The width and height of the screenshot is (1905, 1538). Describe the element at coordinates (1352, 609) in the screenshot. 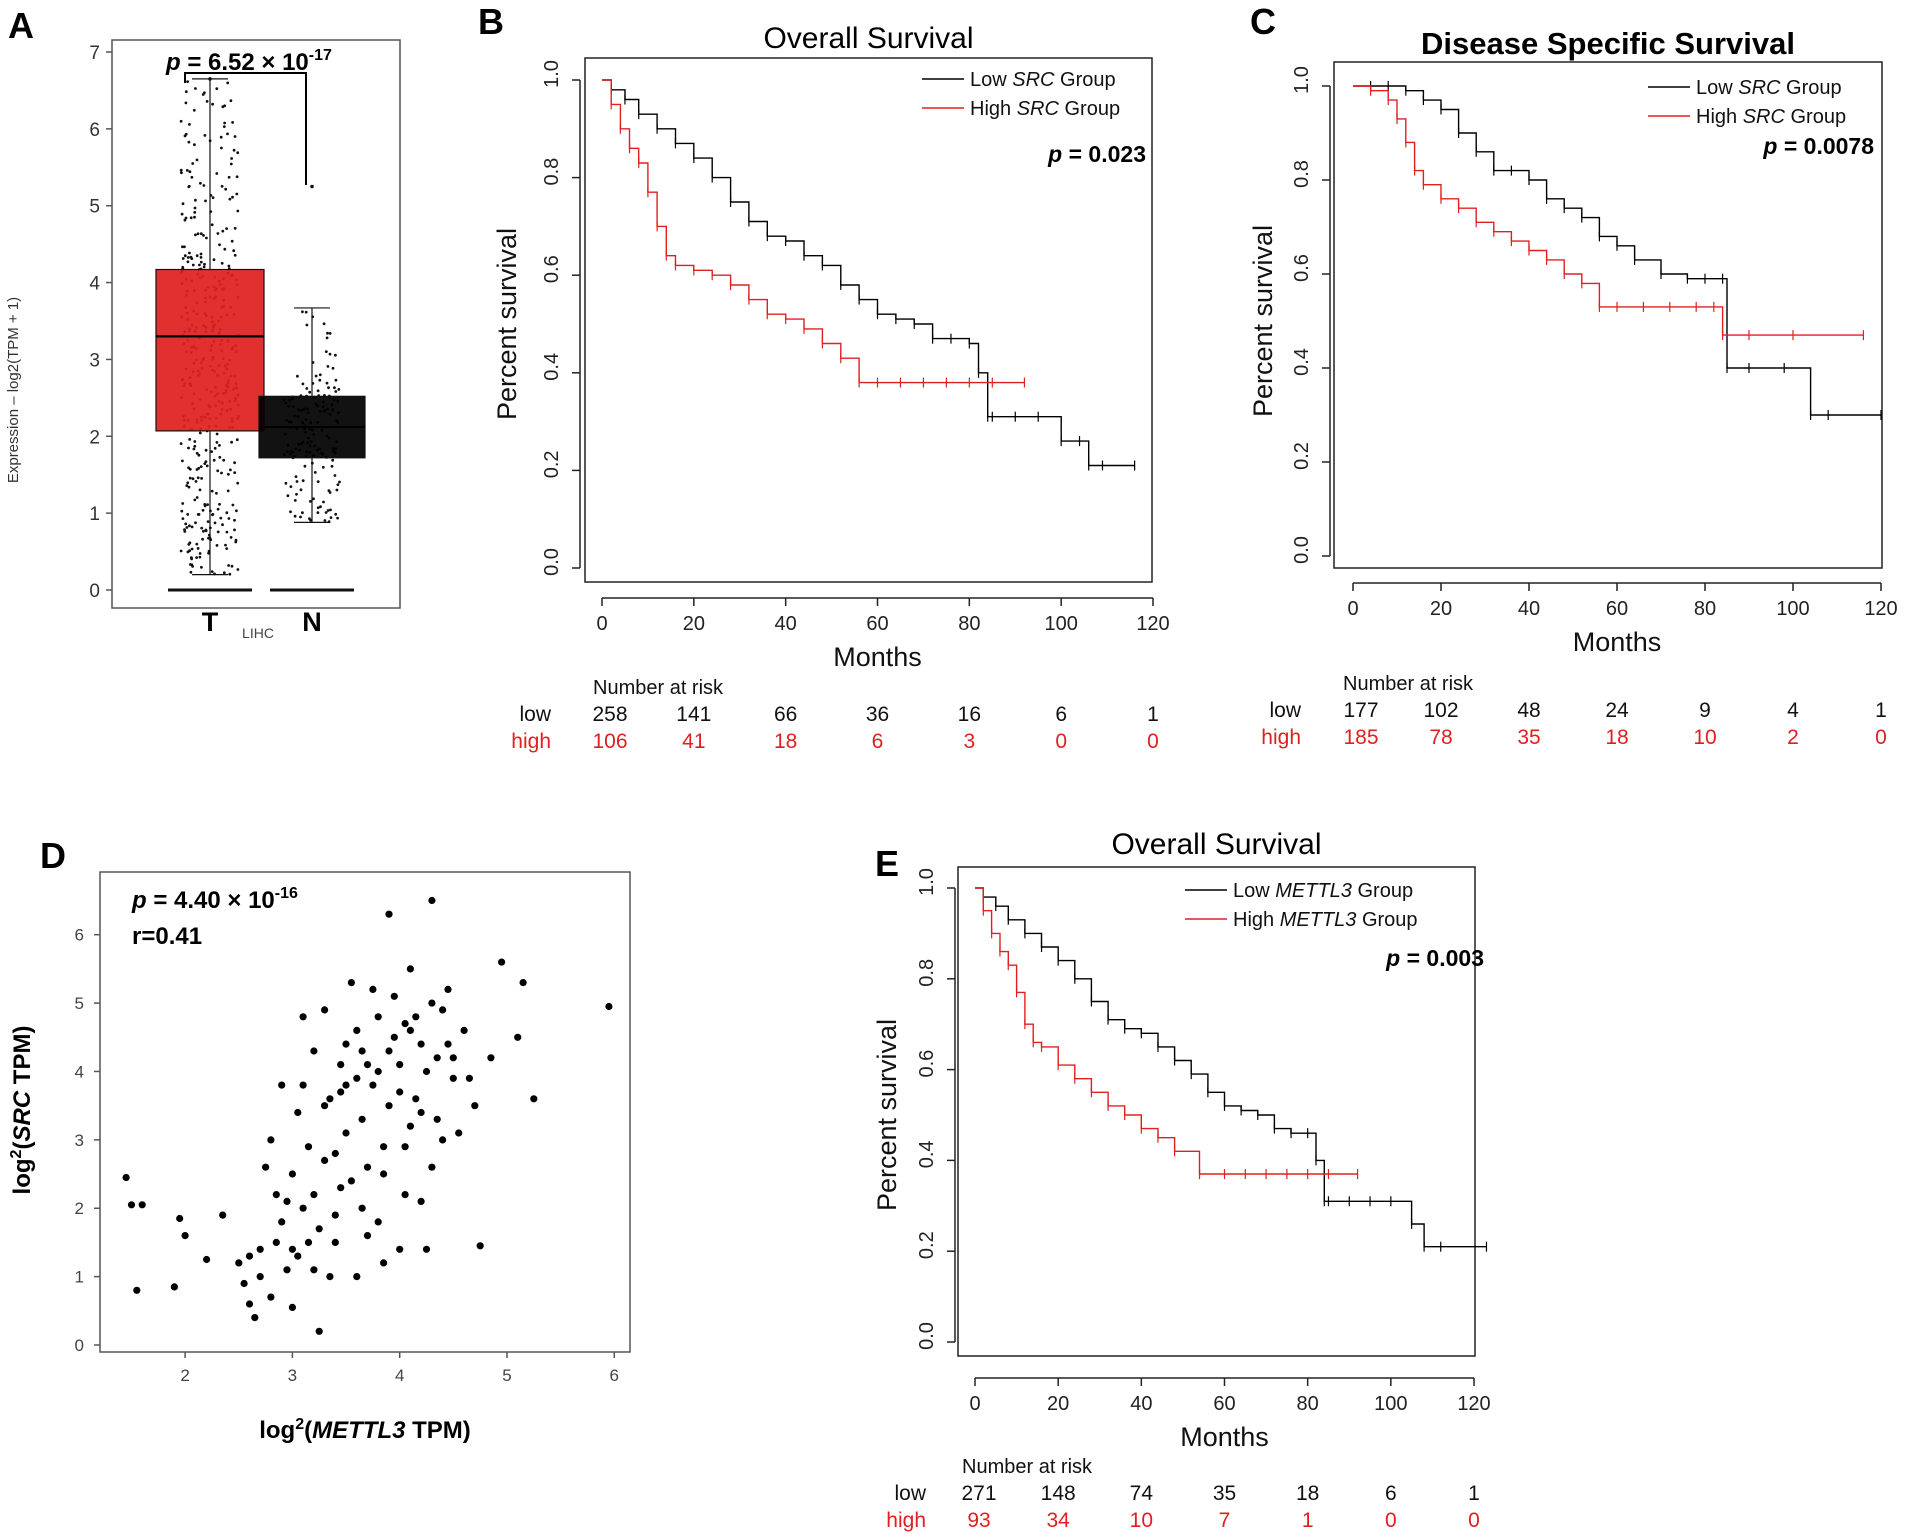

I see `x-tick-label: 0` at that location.